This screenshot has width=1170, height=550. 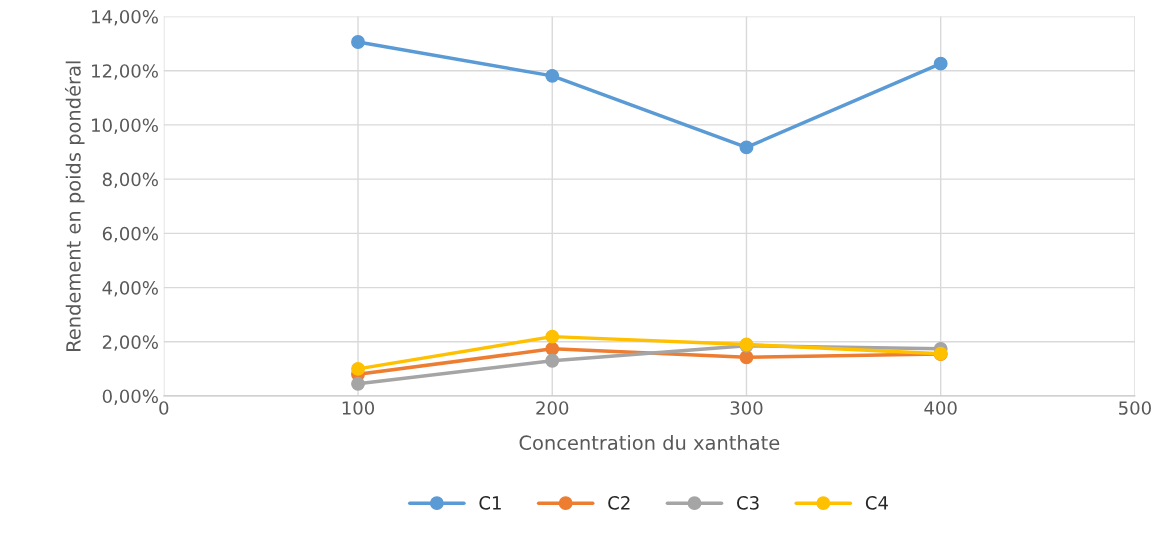 I want to click on y-tick-label: 12,00%, so click(x=125, y=72).